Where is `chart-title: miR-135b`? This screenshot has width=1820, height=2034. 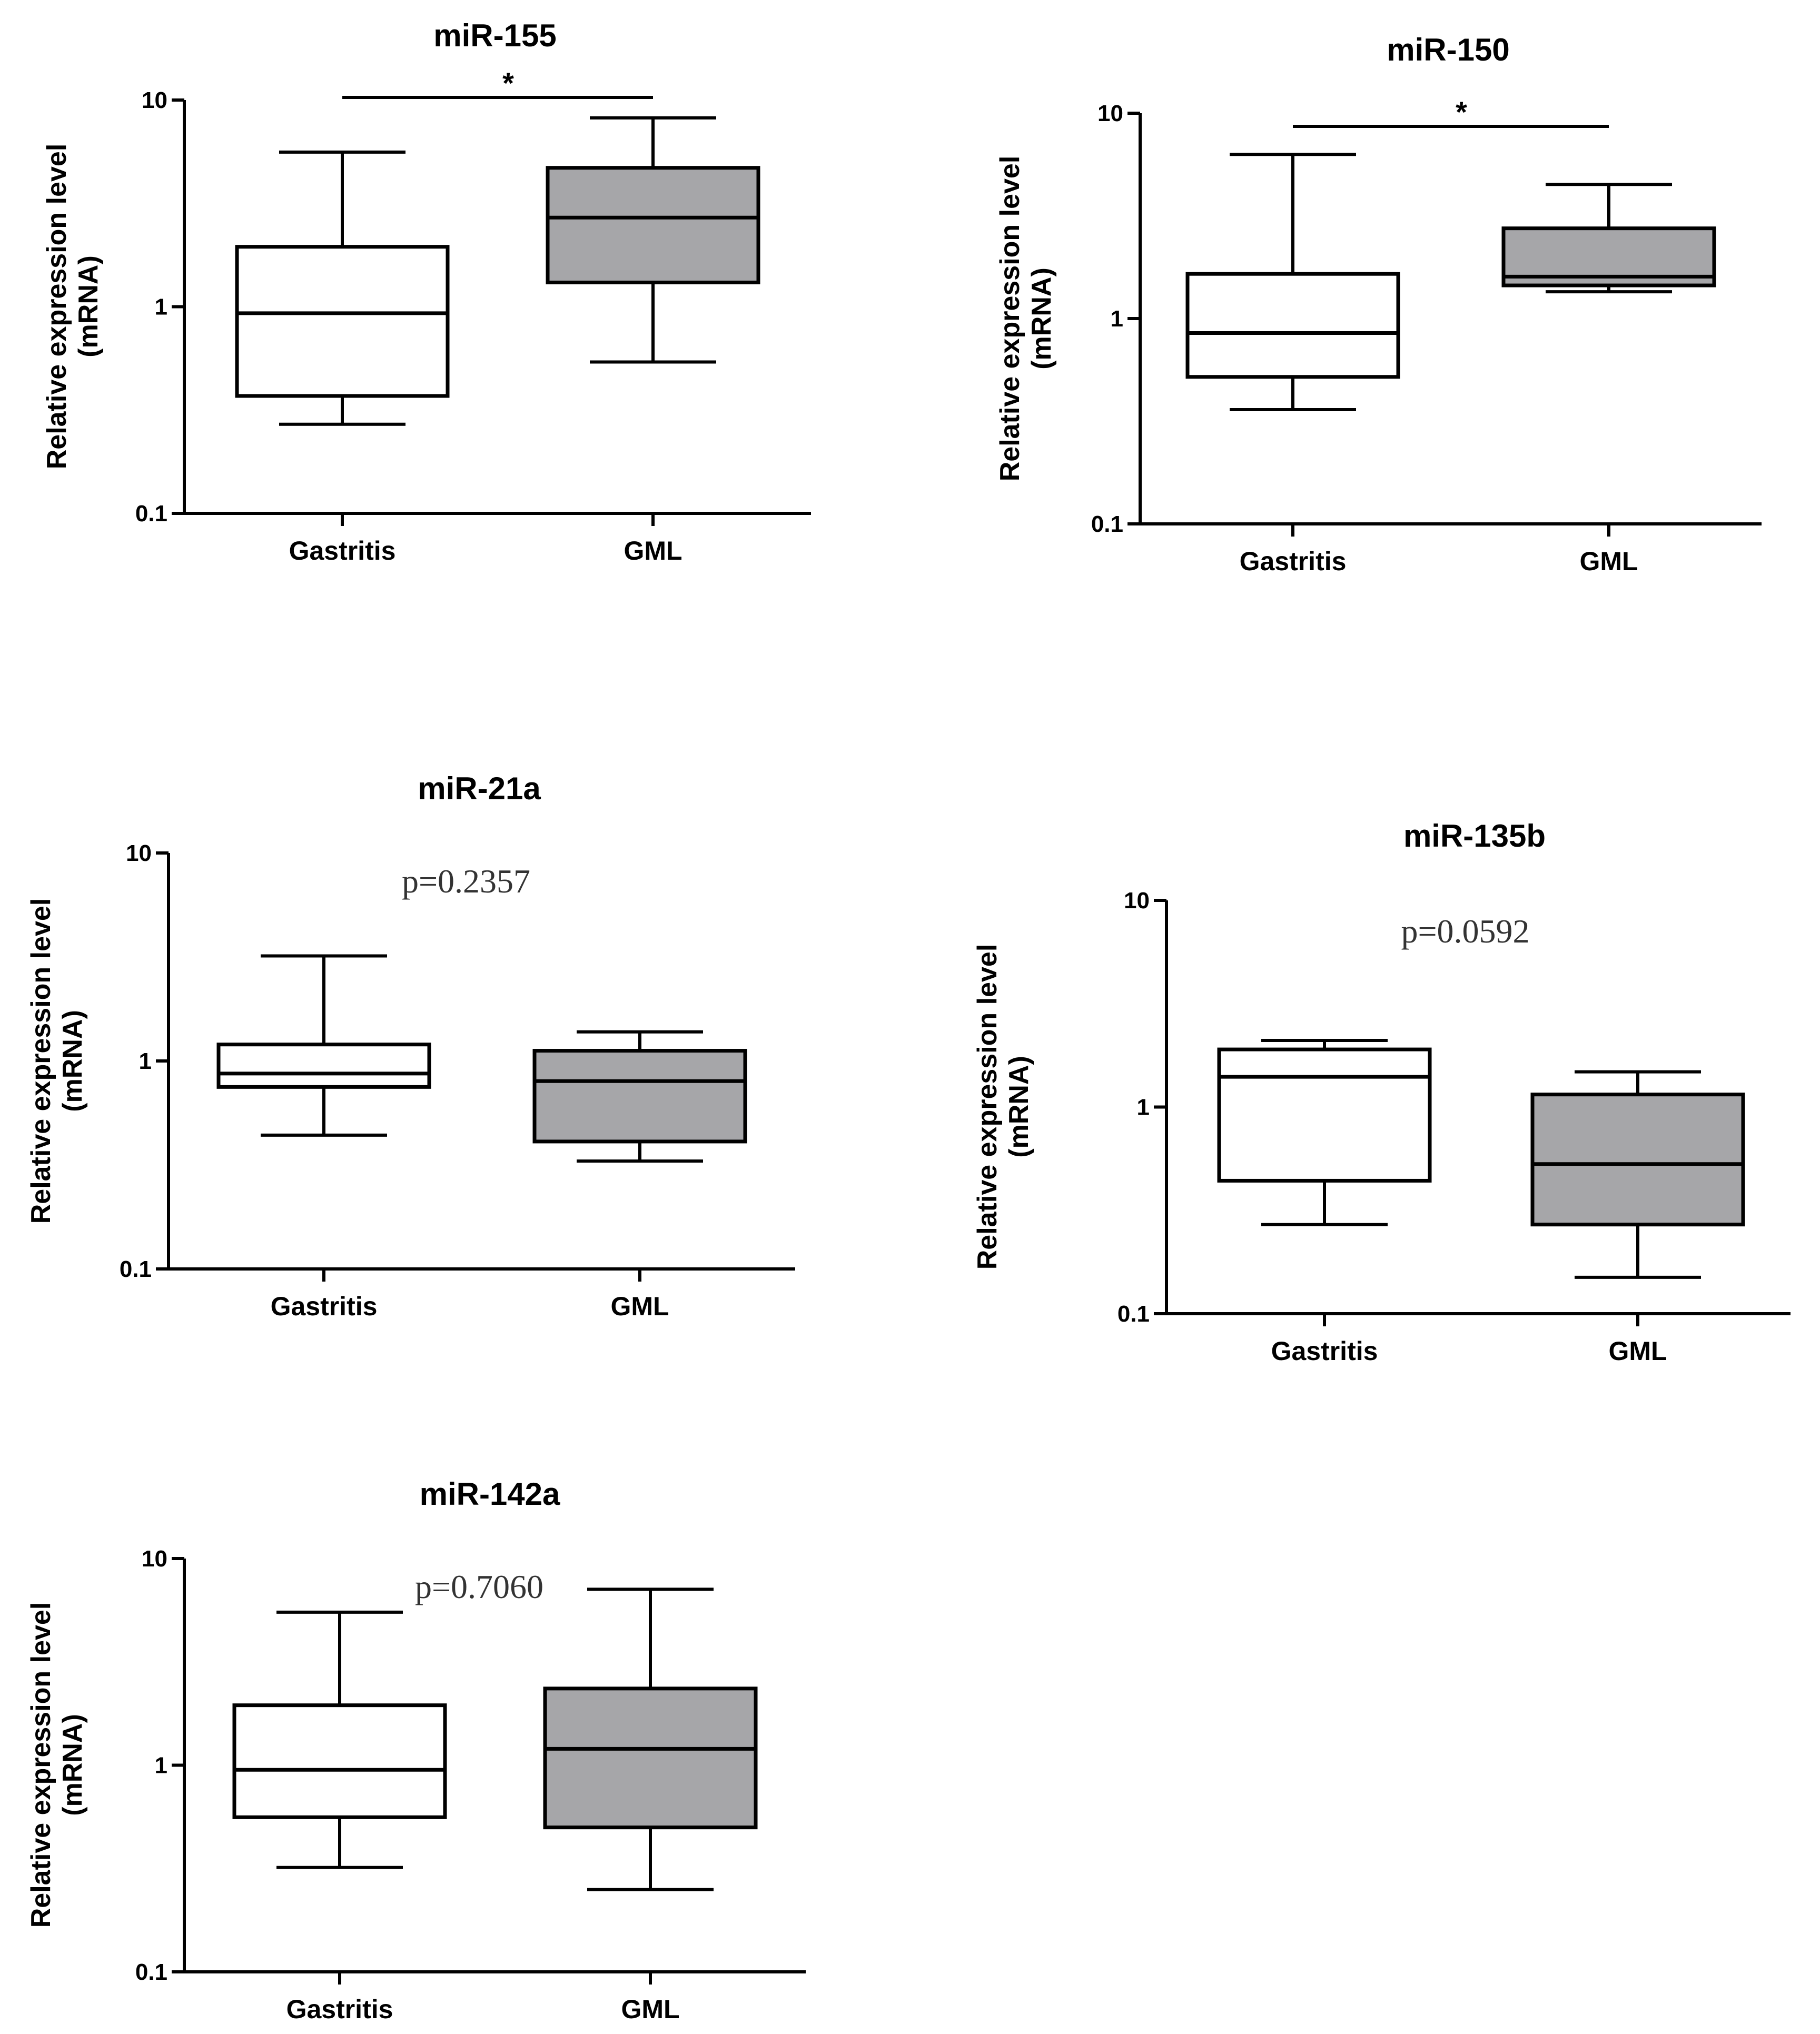
chart-title: miR-135b is located at coordinates (1474, 836).